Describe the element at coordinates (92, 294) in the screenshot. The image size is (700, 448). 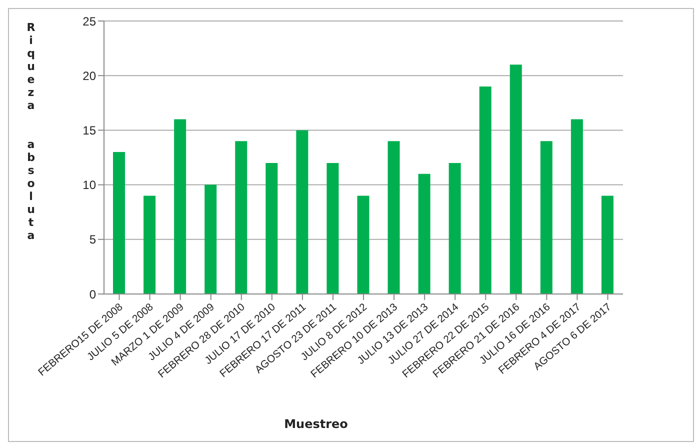
I see `y-tick-label: 0` at that location.